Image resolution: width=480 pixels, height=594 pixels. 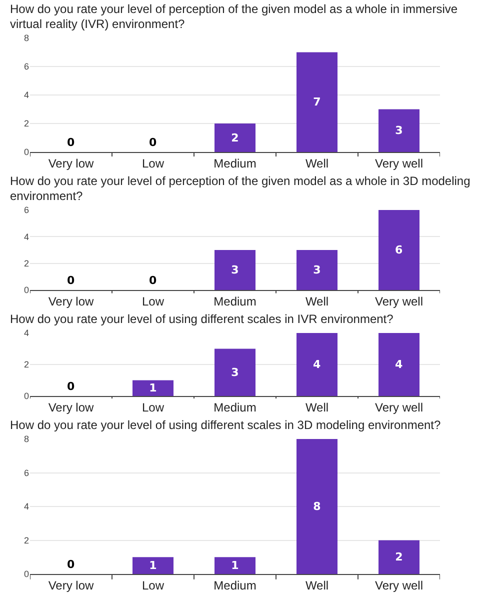 I want to click on chart-title: How do you rate your level of perception of the given model as a whole in immersive virtual reality (IVR) environment?, so click(x=234, y=16).